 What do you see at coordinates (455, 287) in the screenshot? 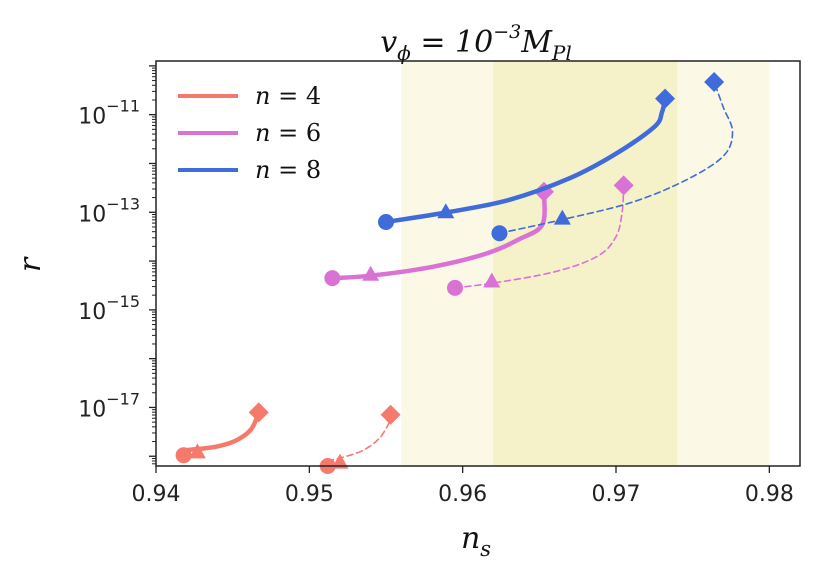
I see `marker-start-n6-dashed` at bounding box center [455, 287].